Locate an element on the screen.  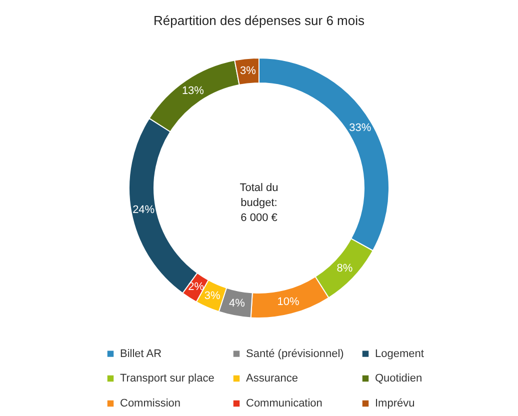
data-label: 24% is located at coordinates (143, 210).